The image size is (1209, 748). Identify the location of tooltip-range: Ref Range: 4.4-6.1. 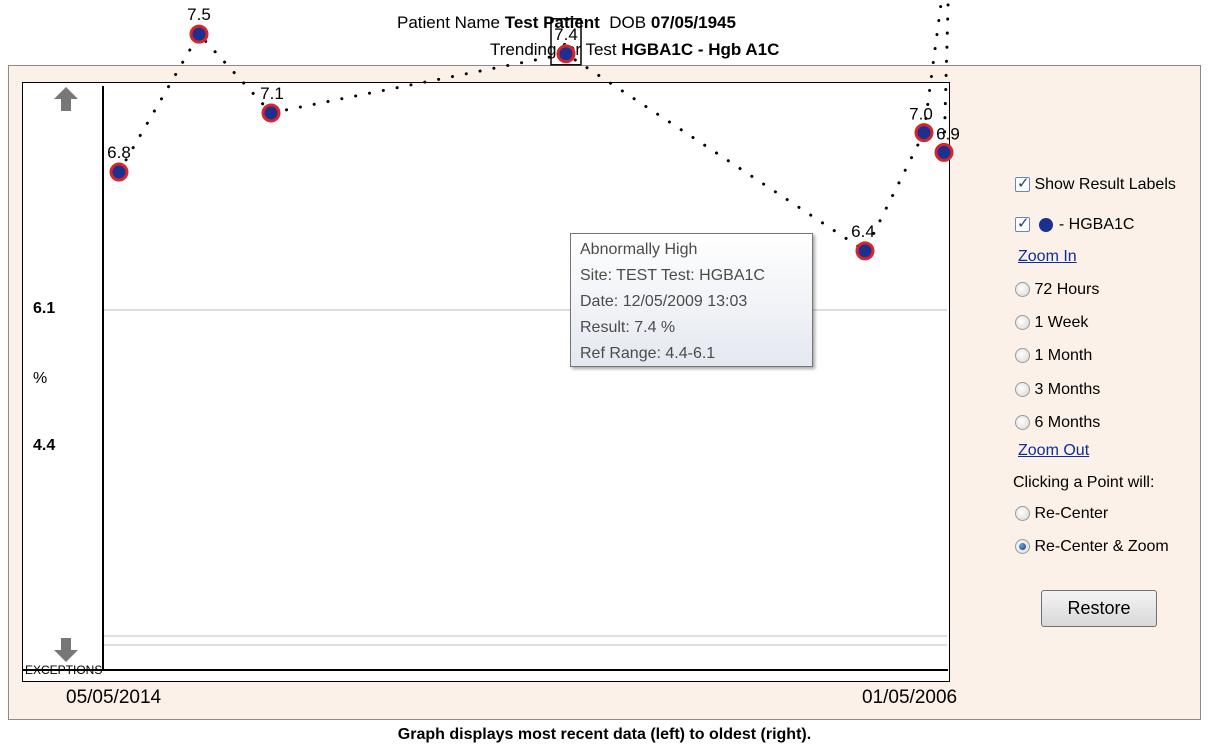
(648, 353).